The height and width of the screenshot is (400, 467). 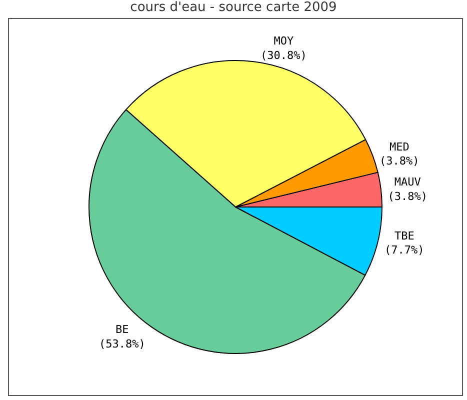 I want to click on slice-label: BE, so click(x=122, y=329).